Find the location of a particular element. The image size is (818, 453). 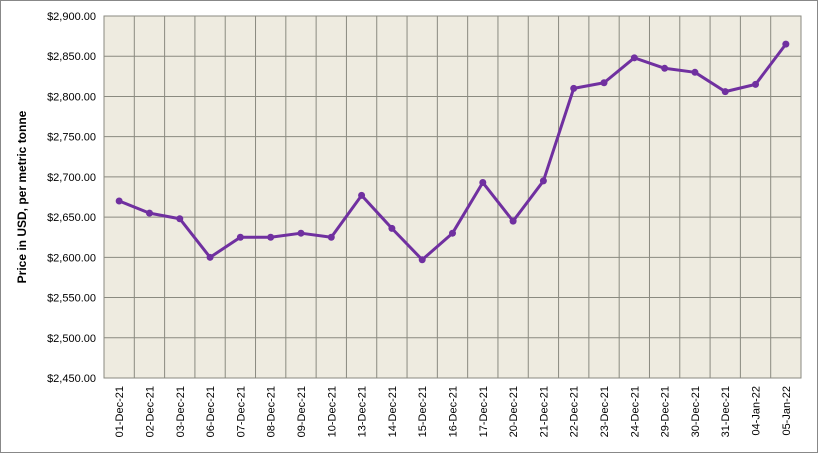

y-axis-label: Price in USD, per metric tonne is located at coordinates (22, 196).